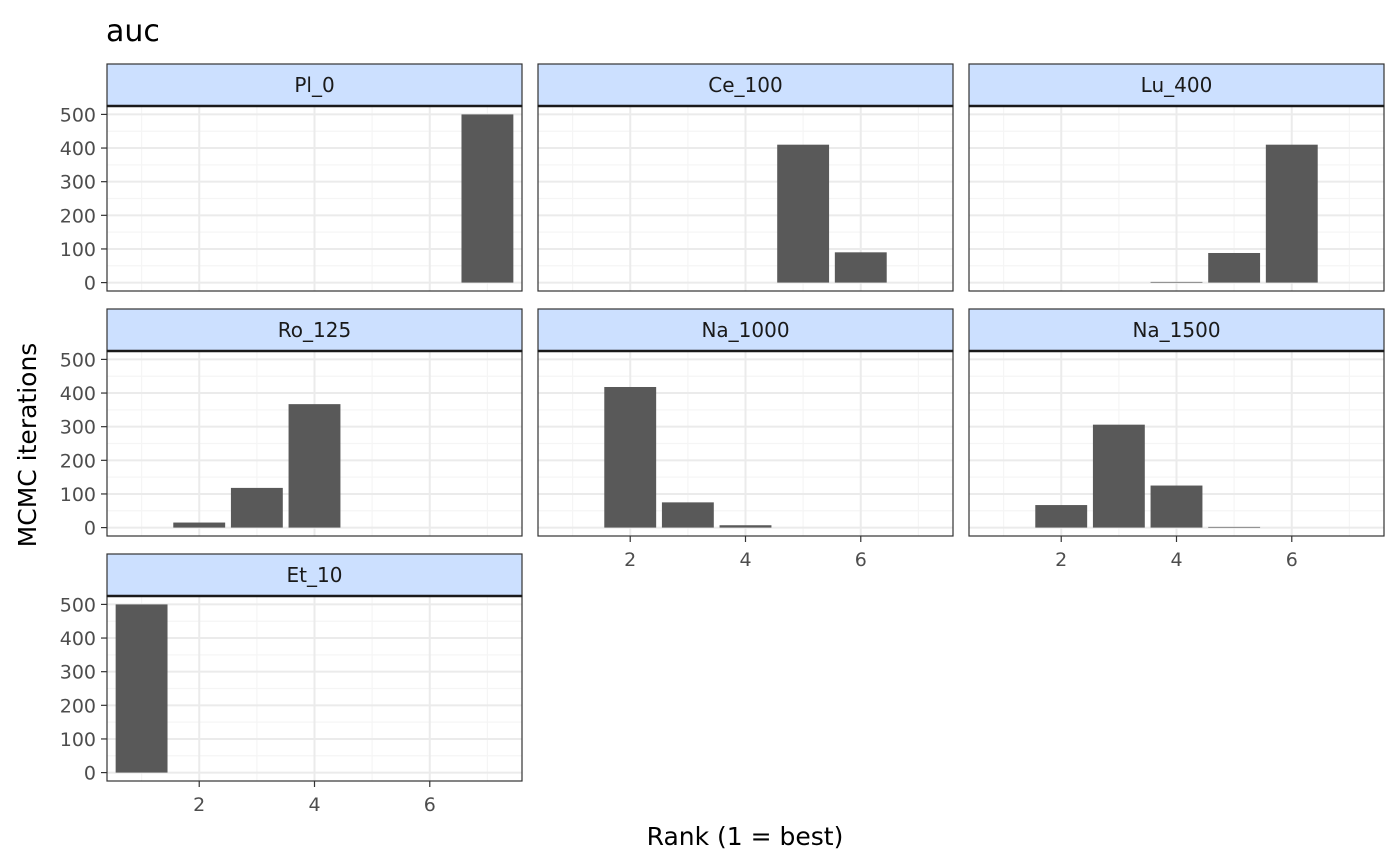 This screenshot has height=866, width=1400. Describe the element at coordinates (1176, 439) in the screenshot. I see `facet-panel-na-1500: Na_1500 2 4 6` at that location.